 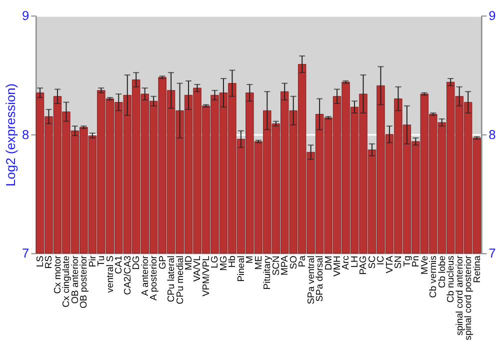 What do you see at coordinates (354, 261) in the screenshot?
I see `x-tick-label: LH` at bounding box center [354, 261].